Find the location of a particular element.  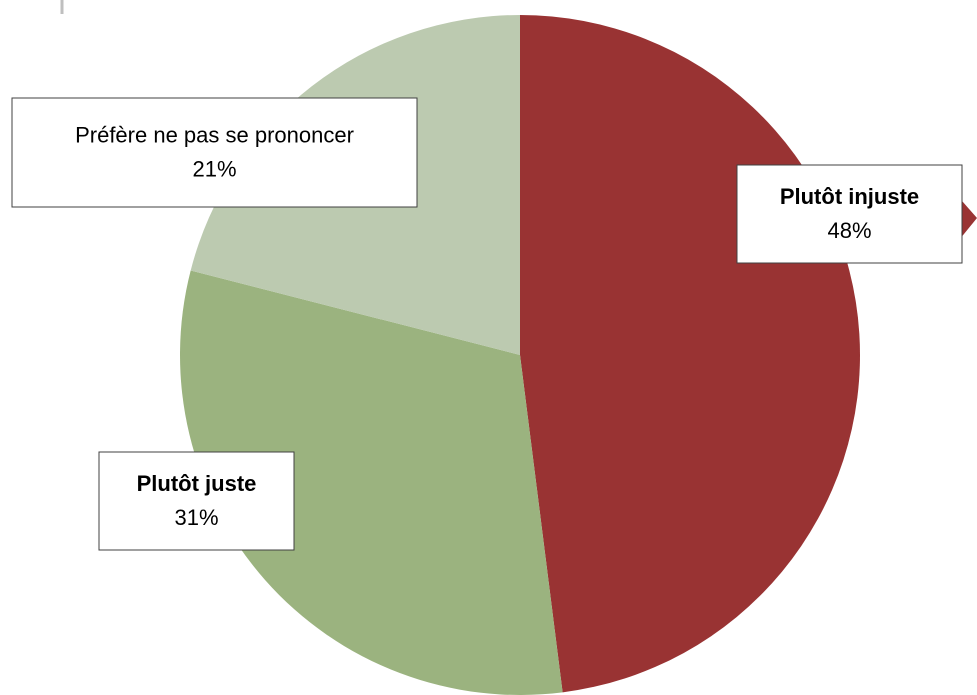

label-category: Plutôt juste is located at coordinates (197, 483).